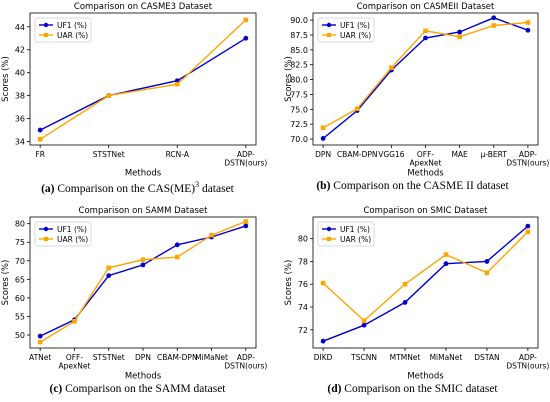 Image resolution: width=550 pixels, height=402 pixels. I want to click on caption-text: Comparison on the SMIC dataset, so click(419, 389).